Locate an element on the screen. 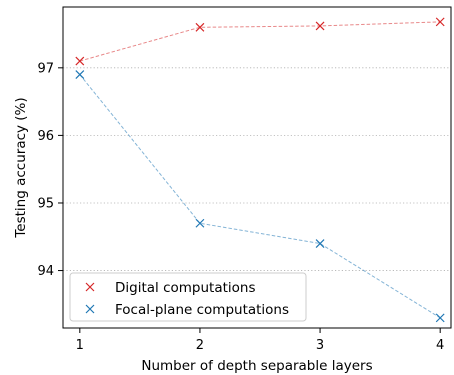  legend-label-1: Focal-plane computations is located at coordinates (202, 310).